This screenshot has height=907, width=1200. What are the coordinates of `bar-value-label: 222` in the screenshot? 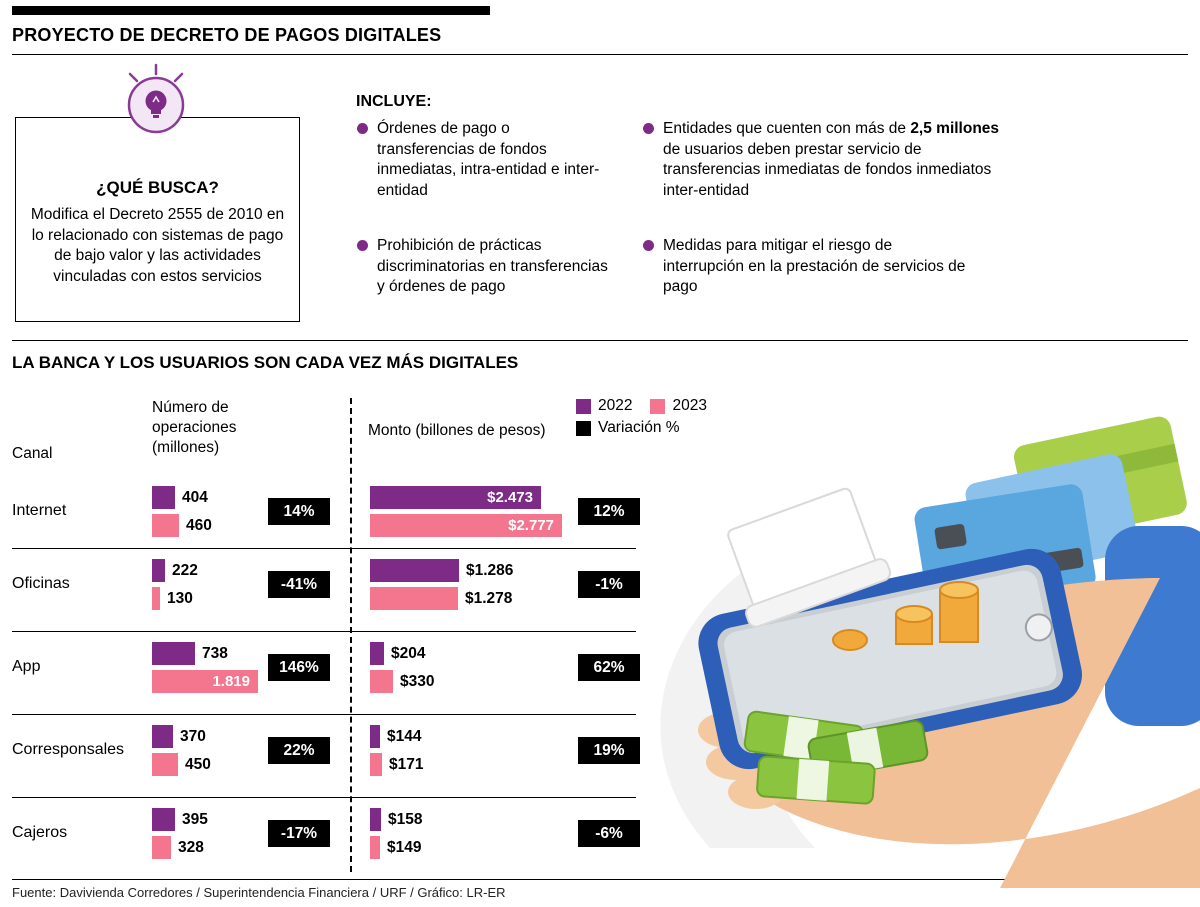 It's located at (185, 570).